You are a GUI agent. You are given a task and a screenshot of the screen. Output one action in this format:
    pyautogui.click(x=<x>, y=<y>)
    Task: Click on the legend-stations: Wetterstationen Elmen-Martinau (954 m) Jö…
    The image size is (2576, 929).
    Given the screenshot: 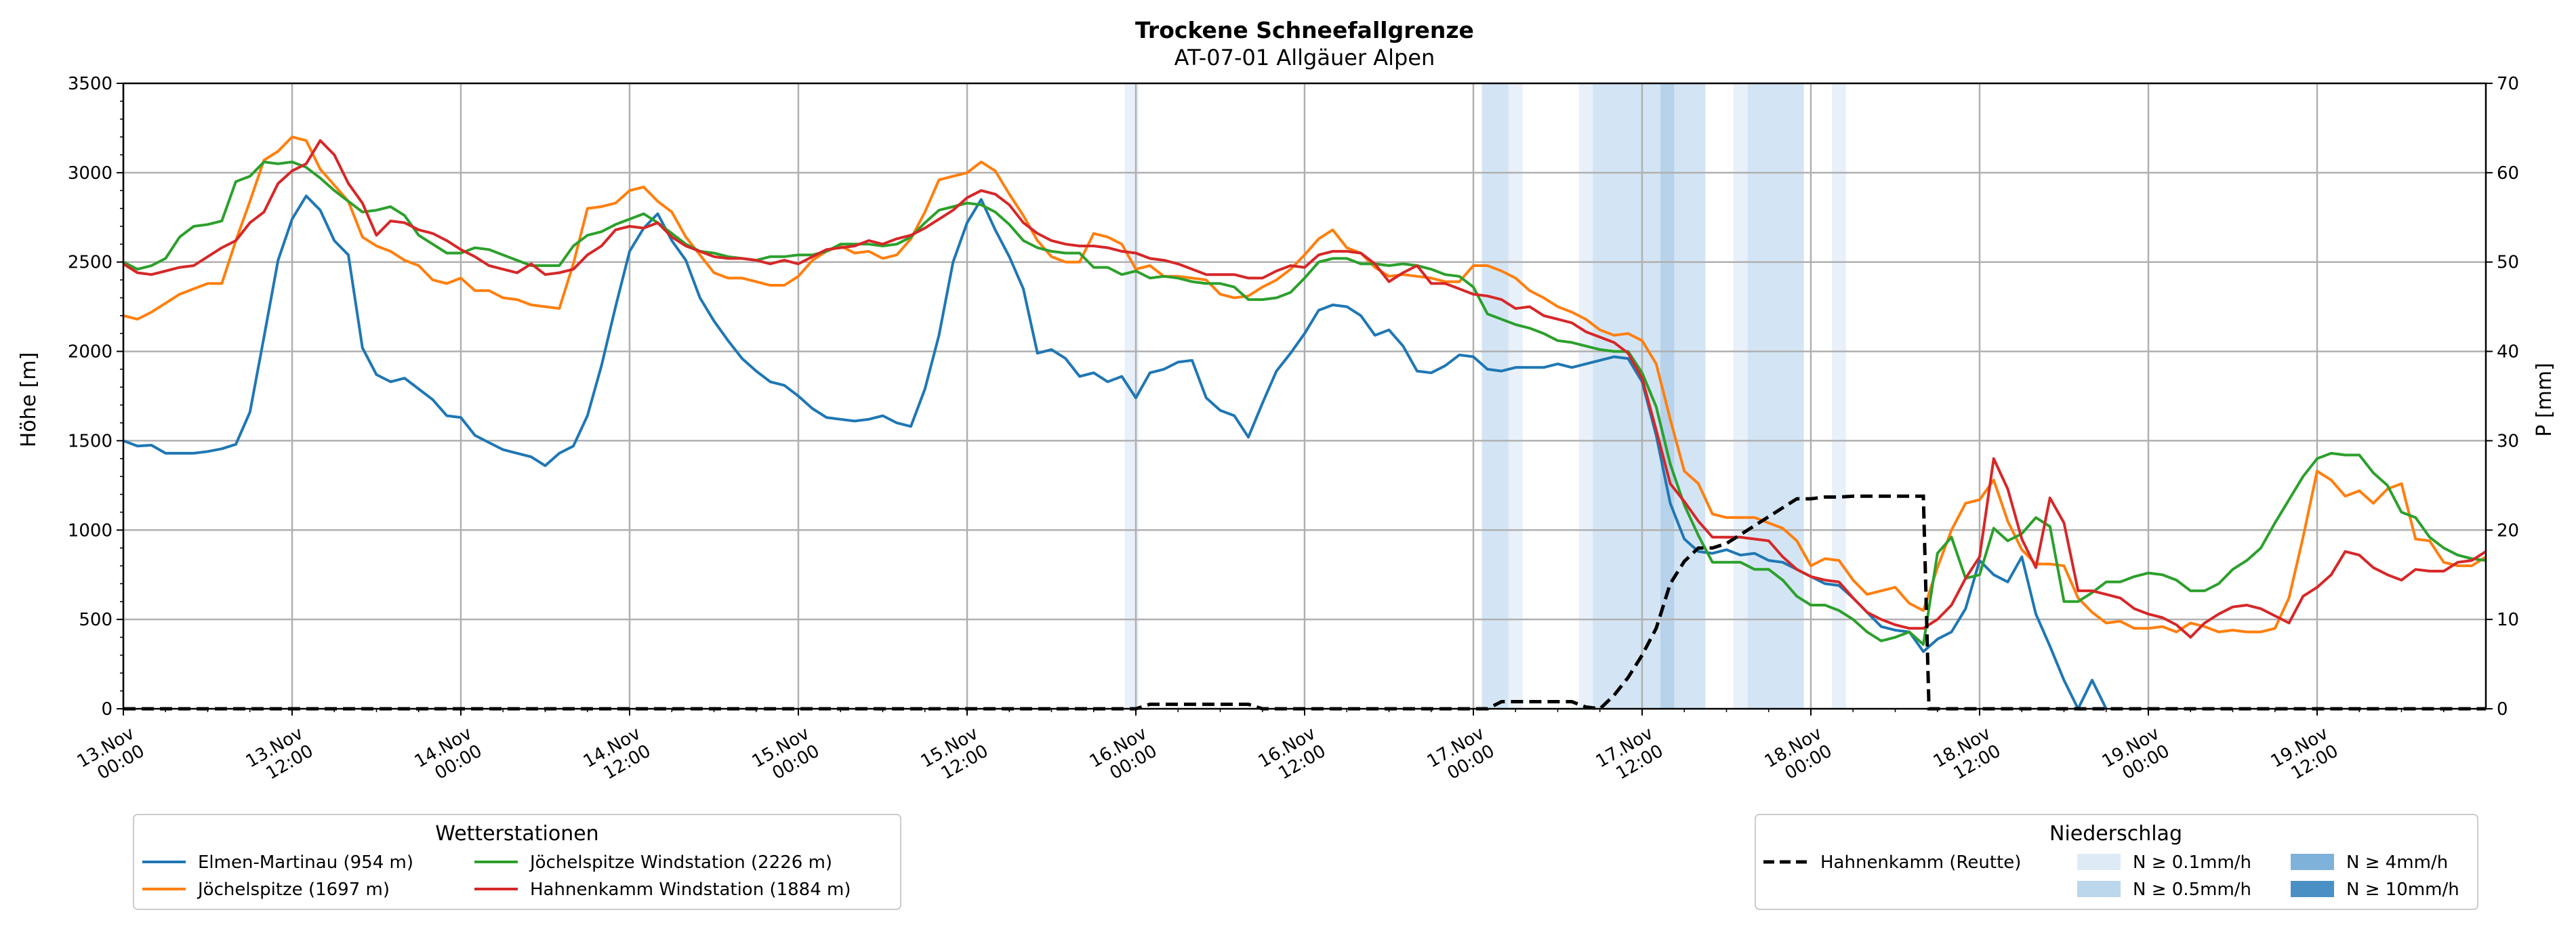 What is the action you would take?
    pyautogui.click(x=517, y=862)
    